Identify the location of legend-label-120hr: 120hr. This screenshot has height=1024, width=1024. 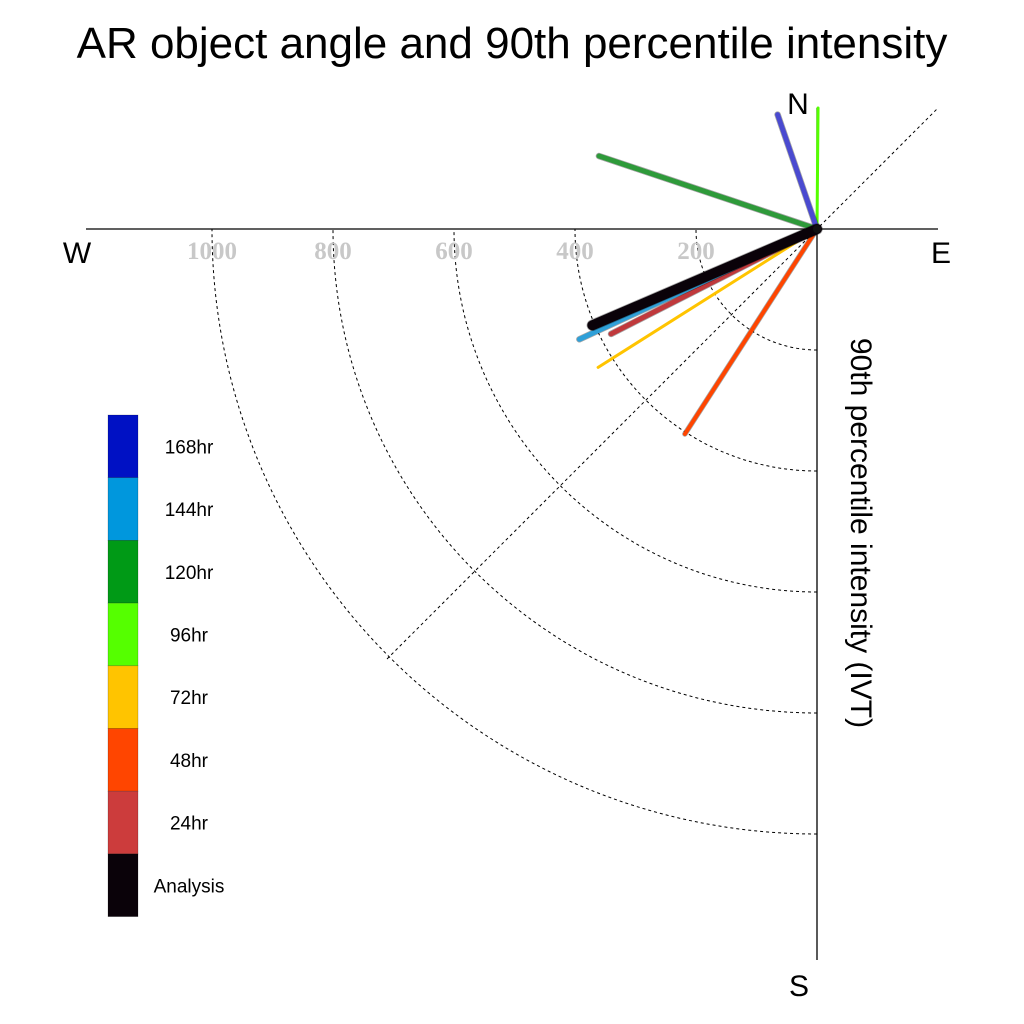
(189, 573).